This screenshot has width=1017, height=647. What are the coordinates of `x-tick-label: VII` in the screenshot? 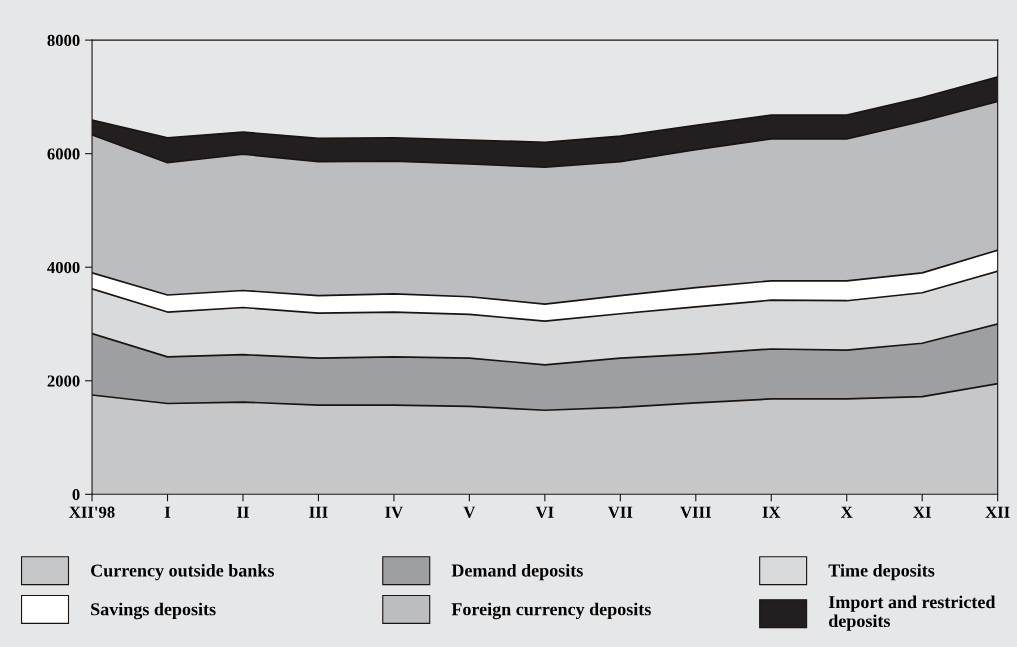 It's located at (620, 512).